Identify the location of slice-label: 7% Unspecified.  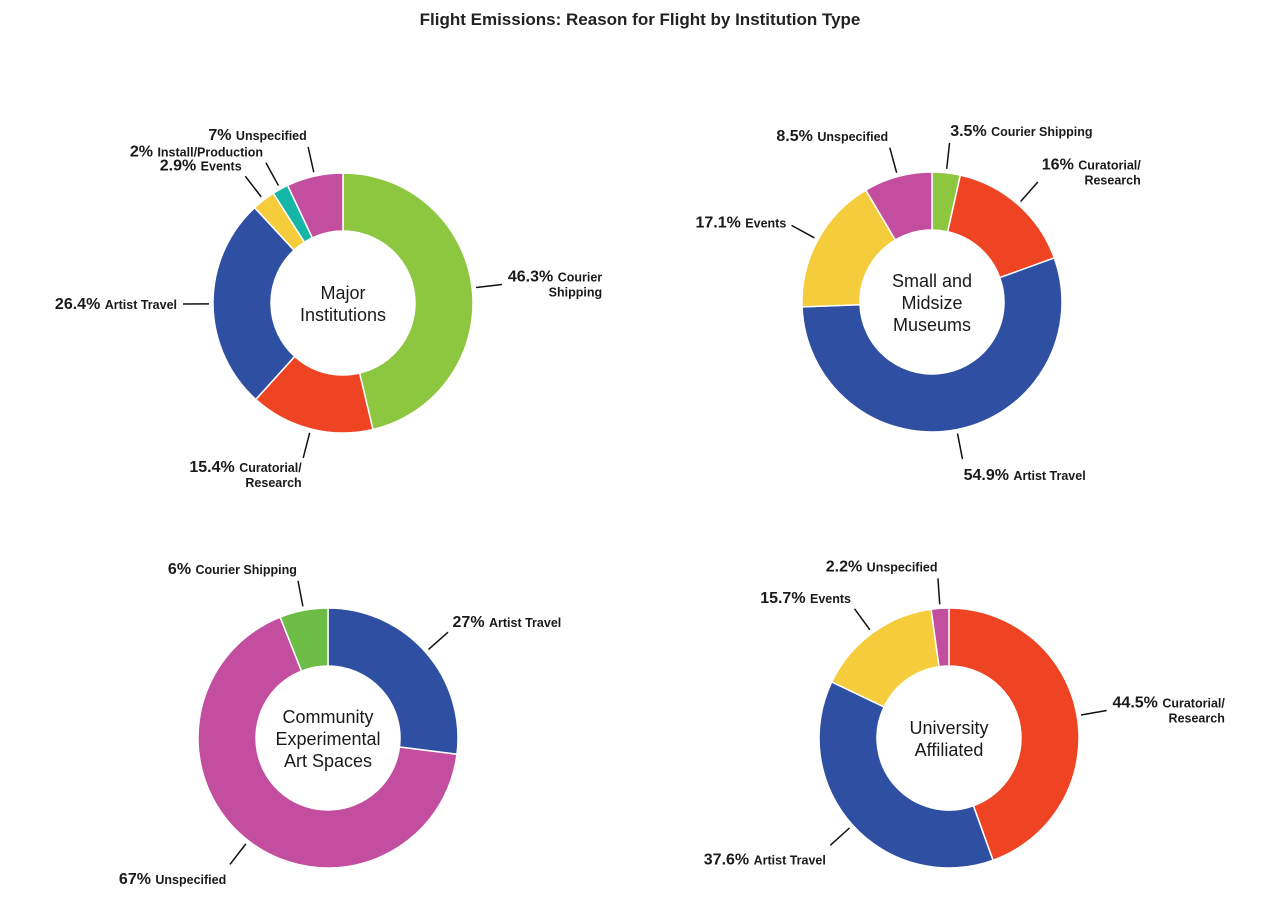
(257, 135).